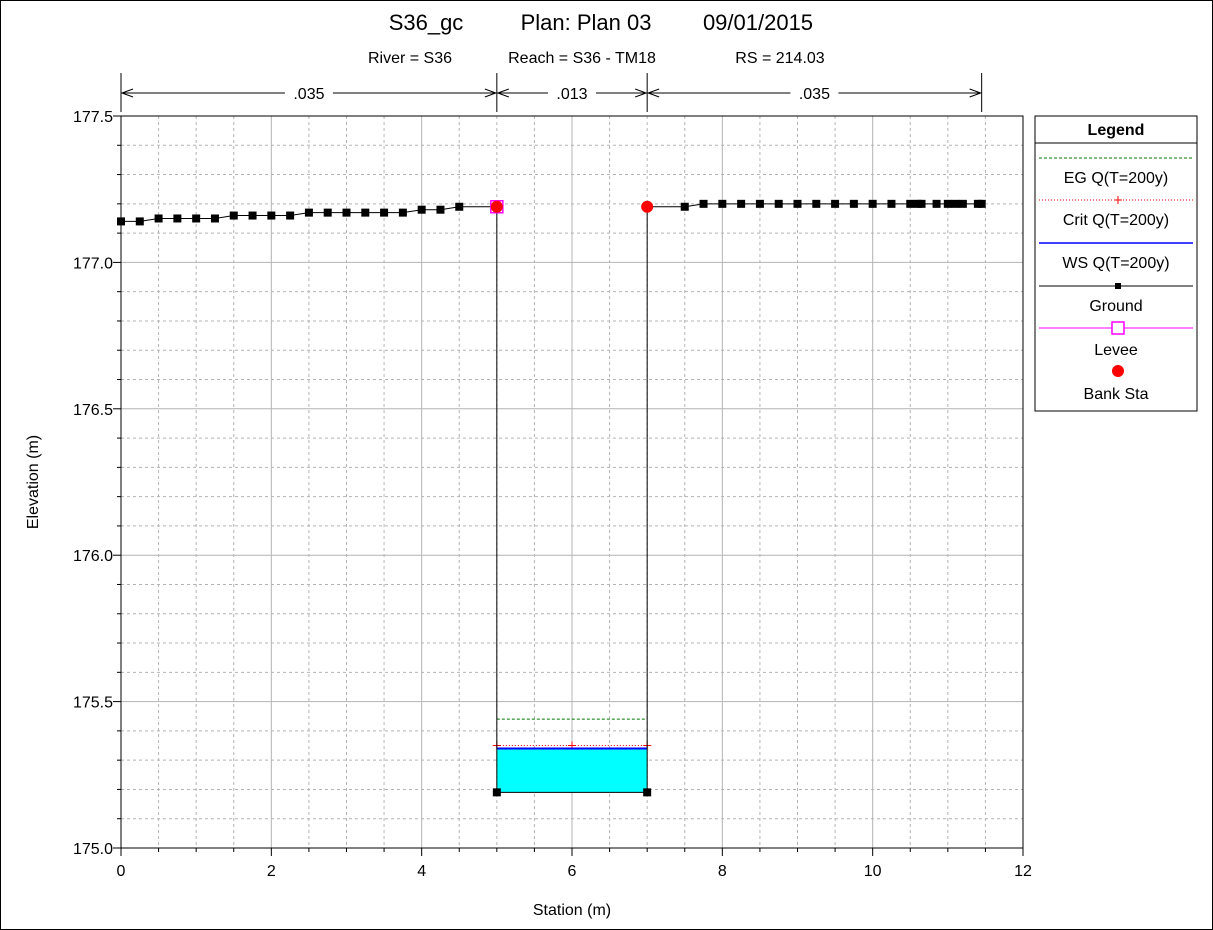 The width and height of the screenshot is (1213, 930). What do you see at coordinates (572, 770) in the screenshot?
I see `water-area` at bounding box center [572, 770].